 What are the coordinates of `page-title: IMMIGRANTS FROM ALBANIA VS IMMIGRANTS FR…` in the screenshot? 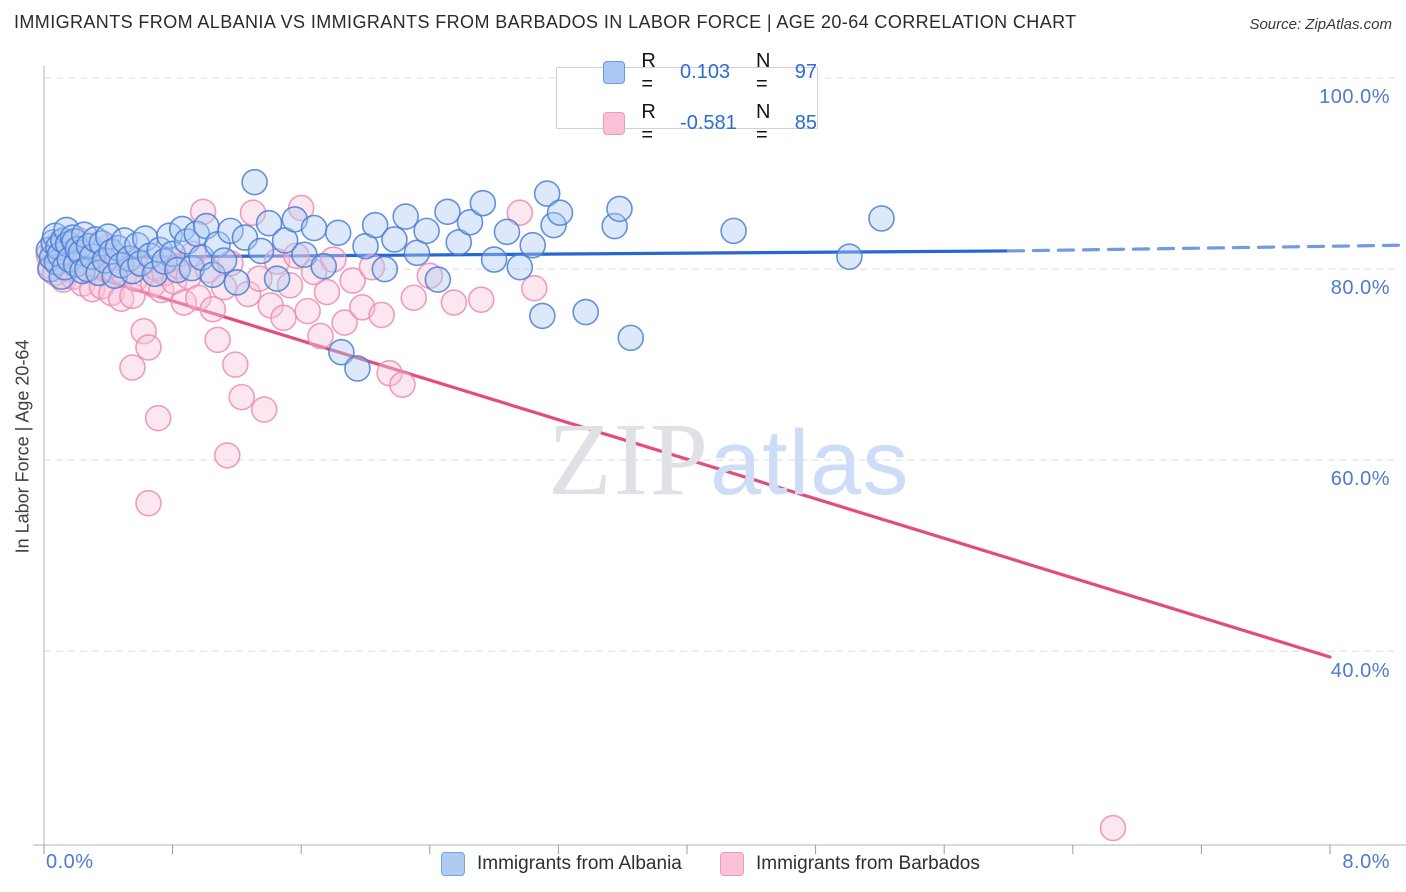 It's located at (545, 22).